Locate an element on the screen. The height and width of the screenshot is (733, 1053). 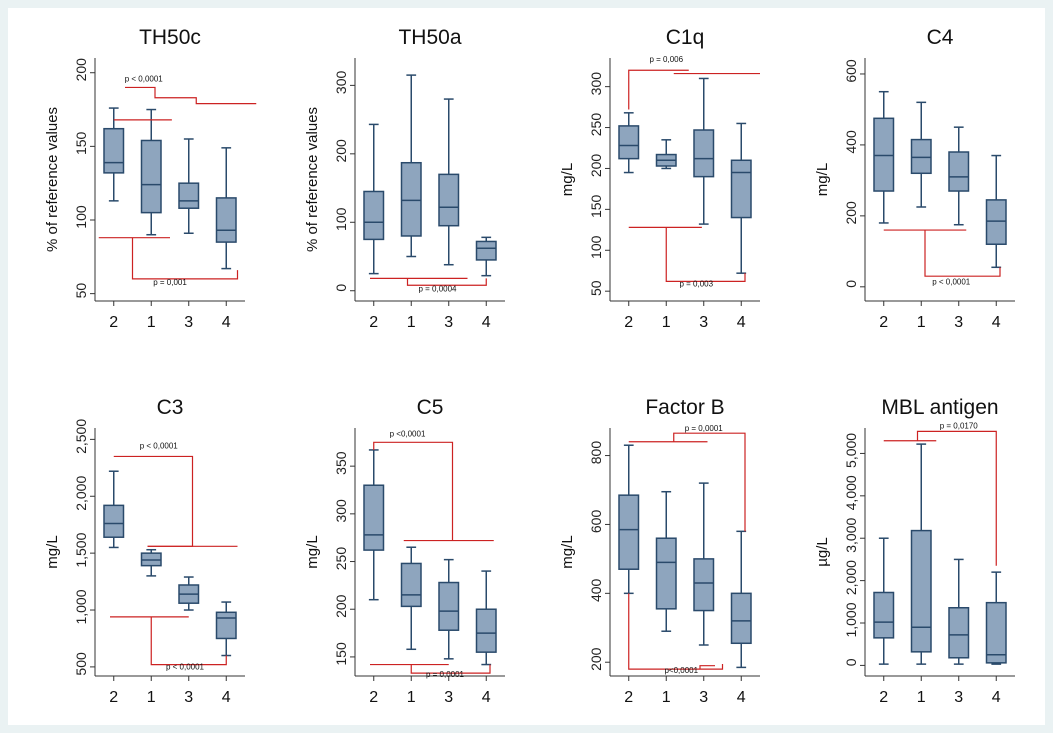
y-tick-label: 0 is located at coordinates (851, 284).